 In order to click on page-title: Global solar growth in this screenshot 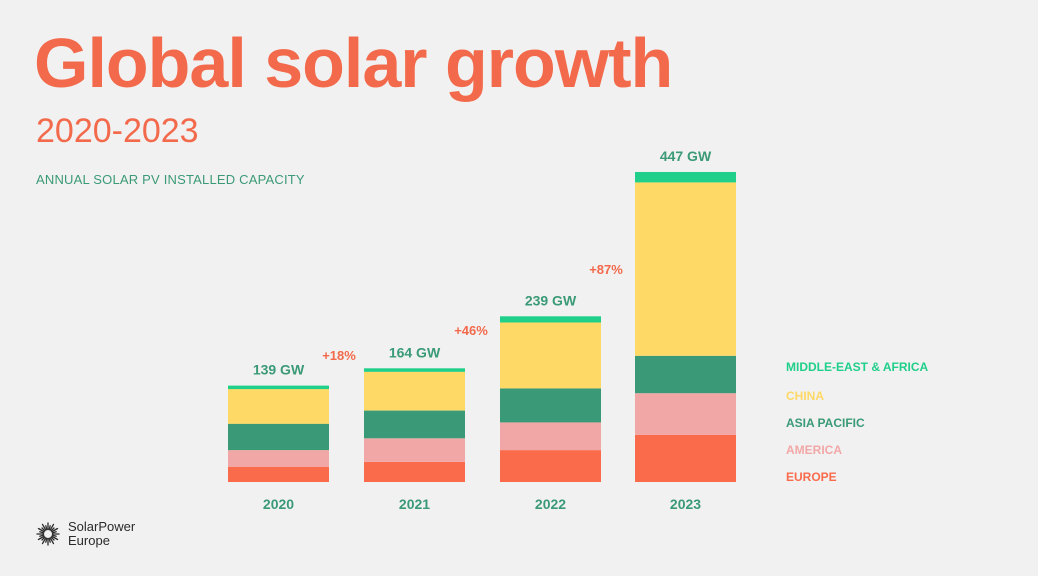, I will do `click(353, 63)`.